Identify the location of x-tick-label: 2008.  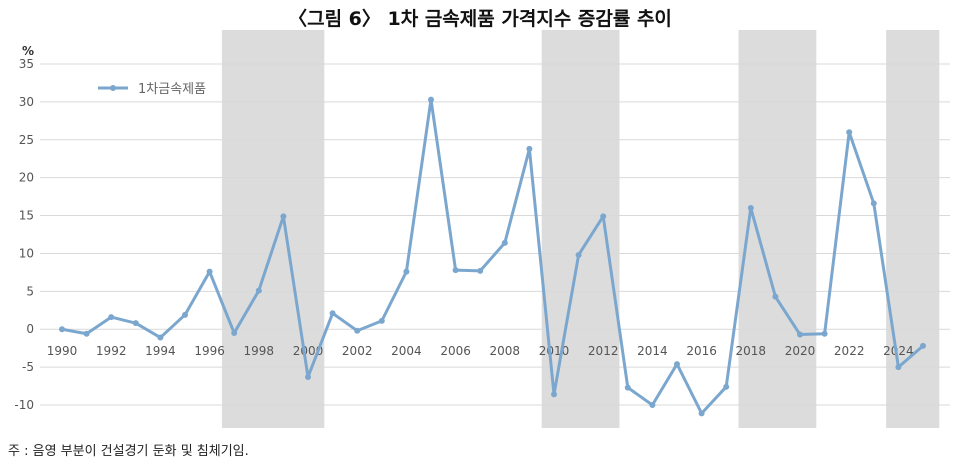
(505, 351).